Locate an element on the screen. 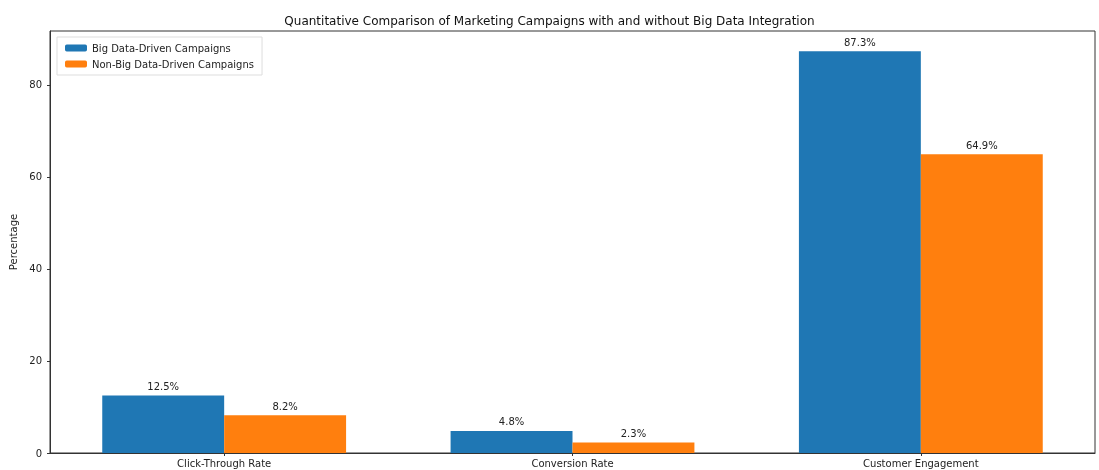 Image resolution: width=1099 pixels, height=470 pixels. y-tick-label: 40 is located at coordinates (35, 269).